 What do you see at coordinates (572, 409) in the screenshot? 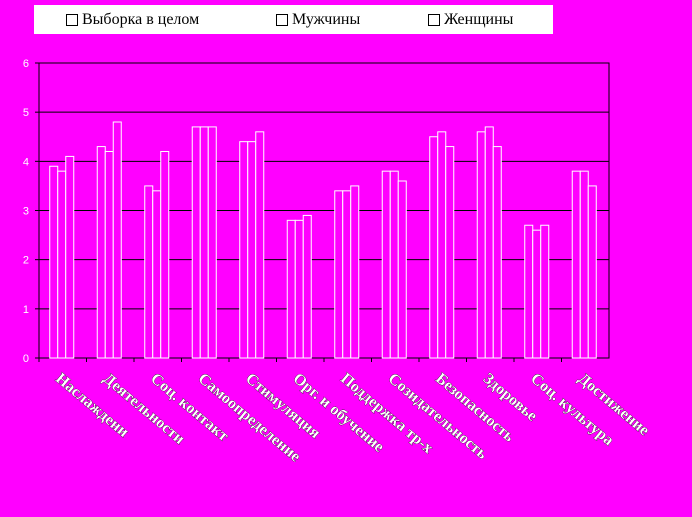
I see `x-tick-label-10: Соц. культура` at bounding box center [572, 409].